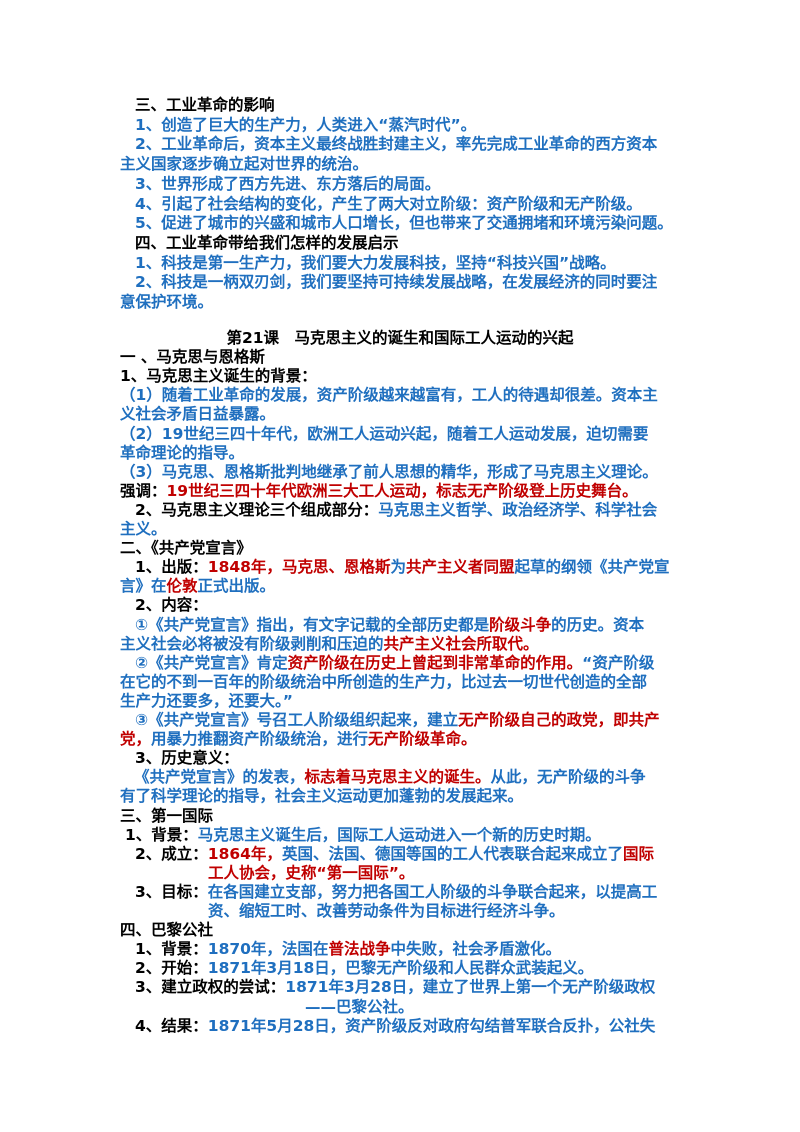 Image resolution: width=800 pixels, height=1132 pixels. What do you see at coordinates (475, 949) in the screenshot?
I see `text-run: 中失败，社会矛盾激化。` at bounding box center [475, 949].